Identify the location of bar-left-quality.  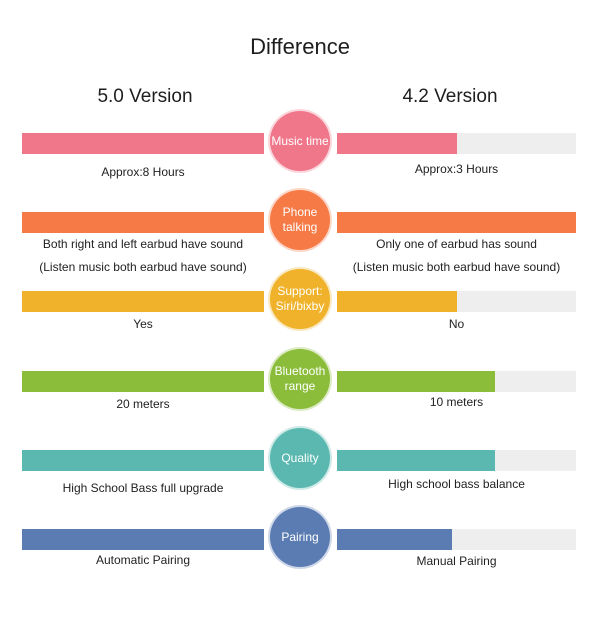
(143, 460).